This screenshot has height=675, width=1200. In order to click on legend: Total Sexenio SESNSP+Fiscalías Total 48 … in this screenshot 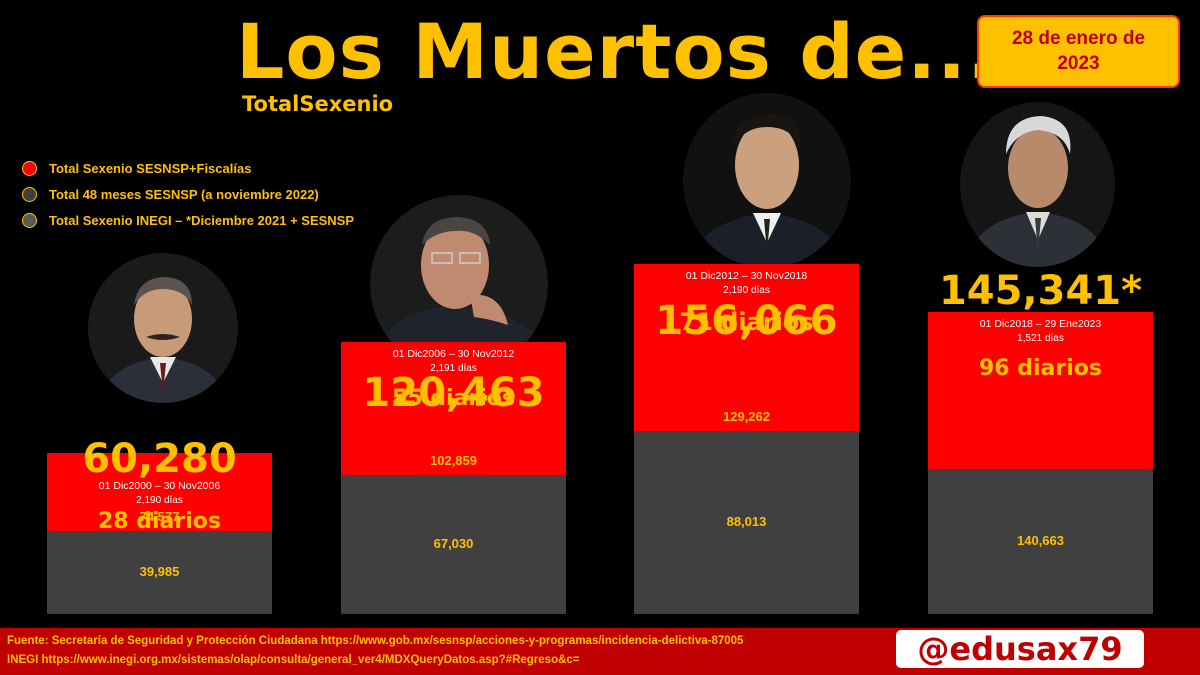, I will do `click(188, 194)`.